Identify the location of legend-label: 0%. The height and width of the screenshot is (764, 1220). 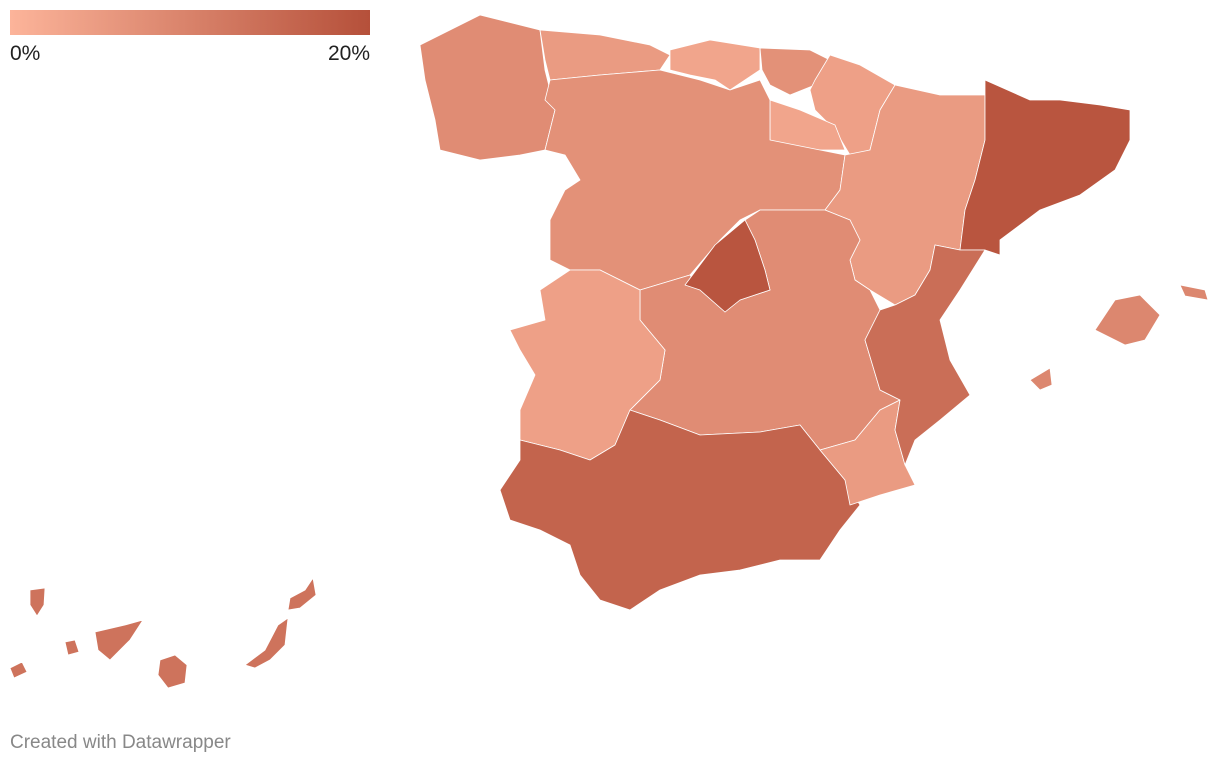
(25, 53).